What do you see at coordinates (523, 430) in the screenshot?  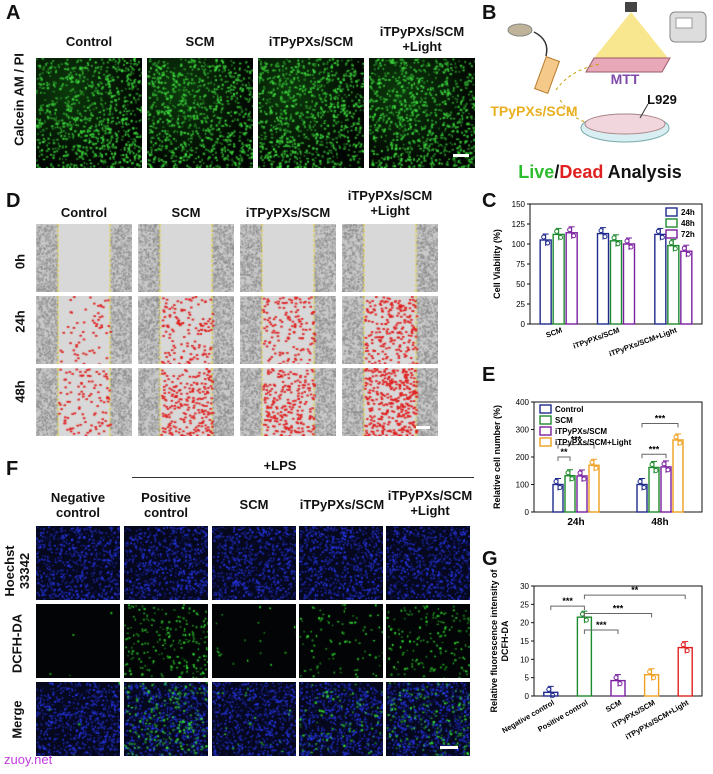 I see `y-tick-label: 300` at bounding box center [523, 430].